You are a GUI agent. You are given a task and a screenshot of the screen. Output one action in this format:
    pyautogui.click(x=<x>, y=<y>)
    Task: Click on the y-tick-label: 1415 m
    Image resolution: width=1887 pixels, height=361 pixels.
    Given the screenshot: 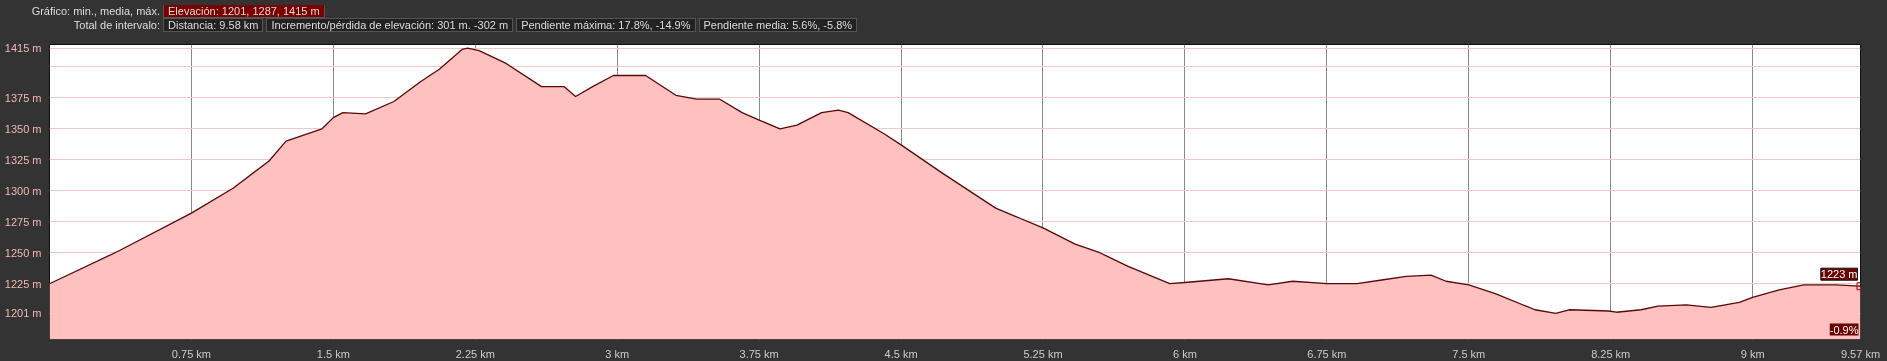 What is the action you would take?
    pyautogui.click(x=23, y=48)
    